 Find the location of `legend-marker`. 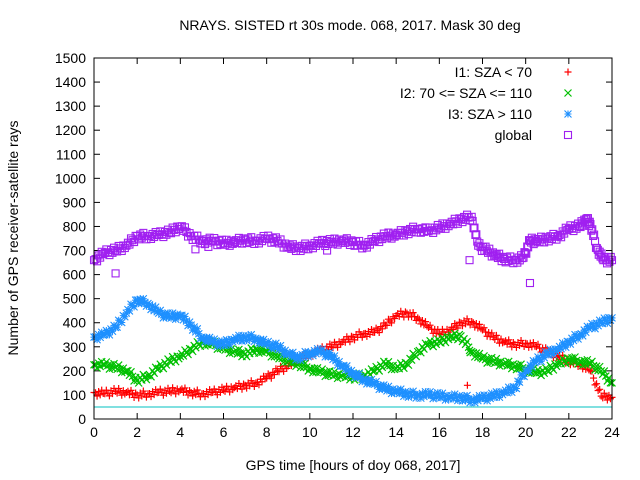

legend-marker is located at coordinates (568, 93).